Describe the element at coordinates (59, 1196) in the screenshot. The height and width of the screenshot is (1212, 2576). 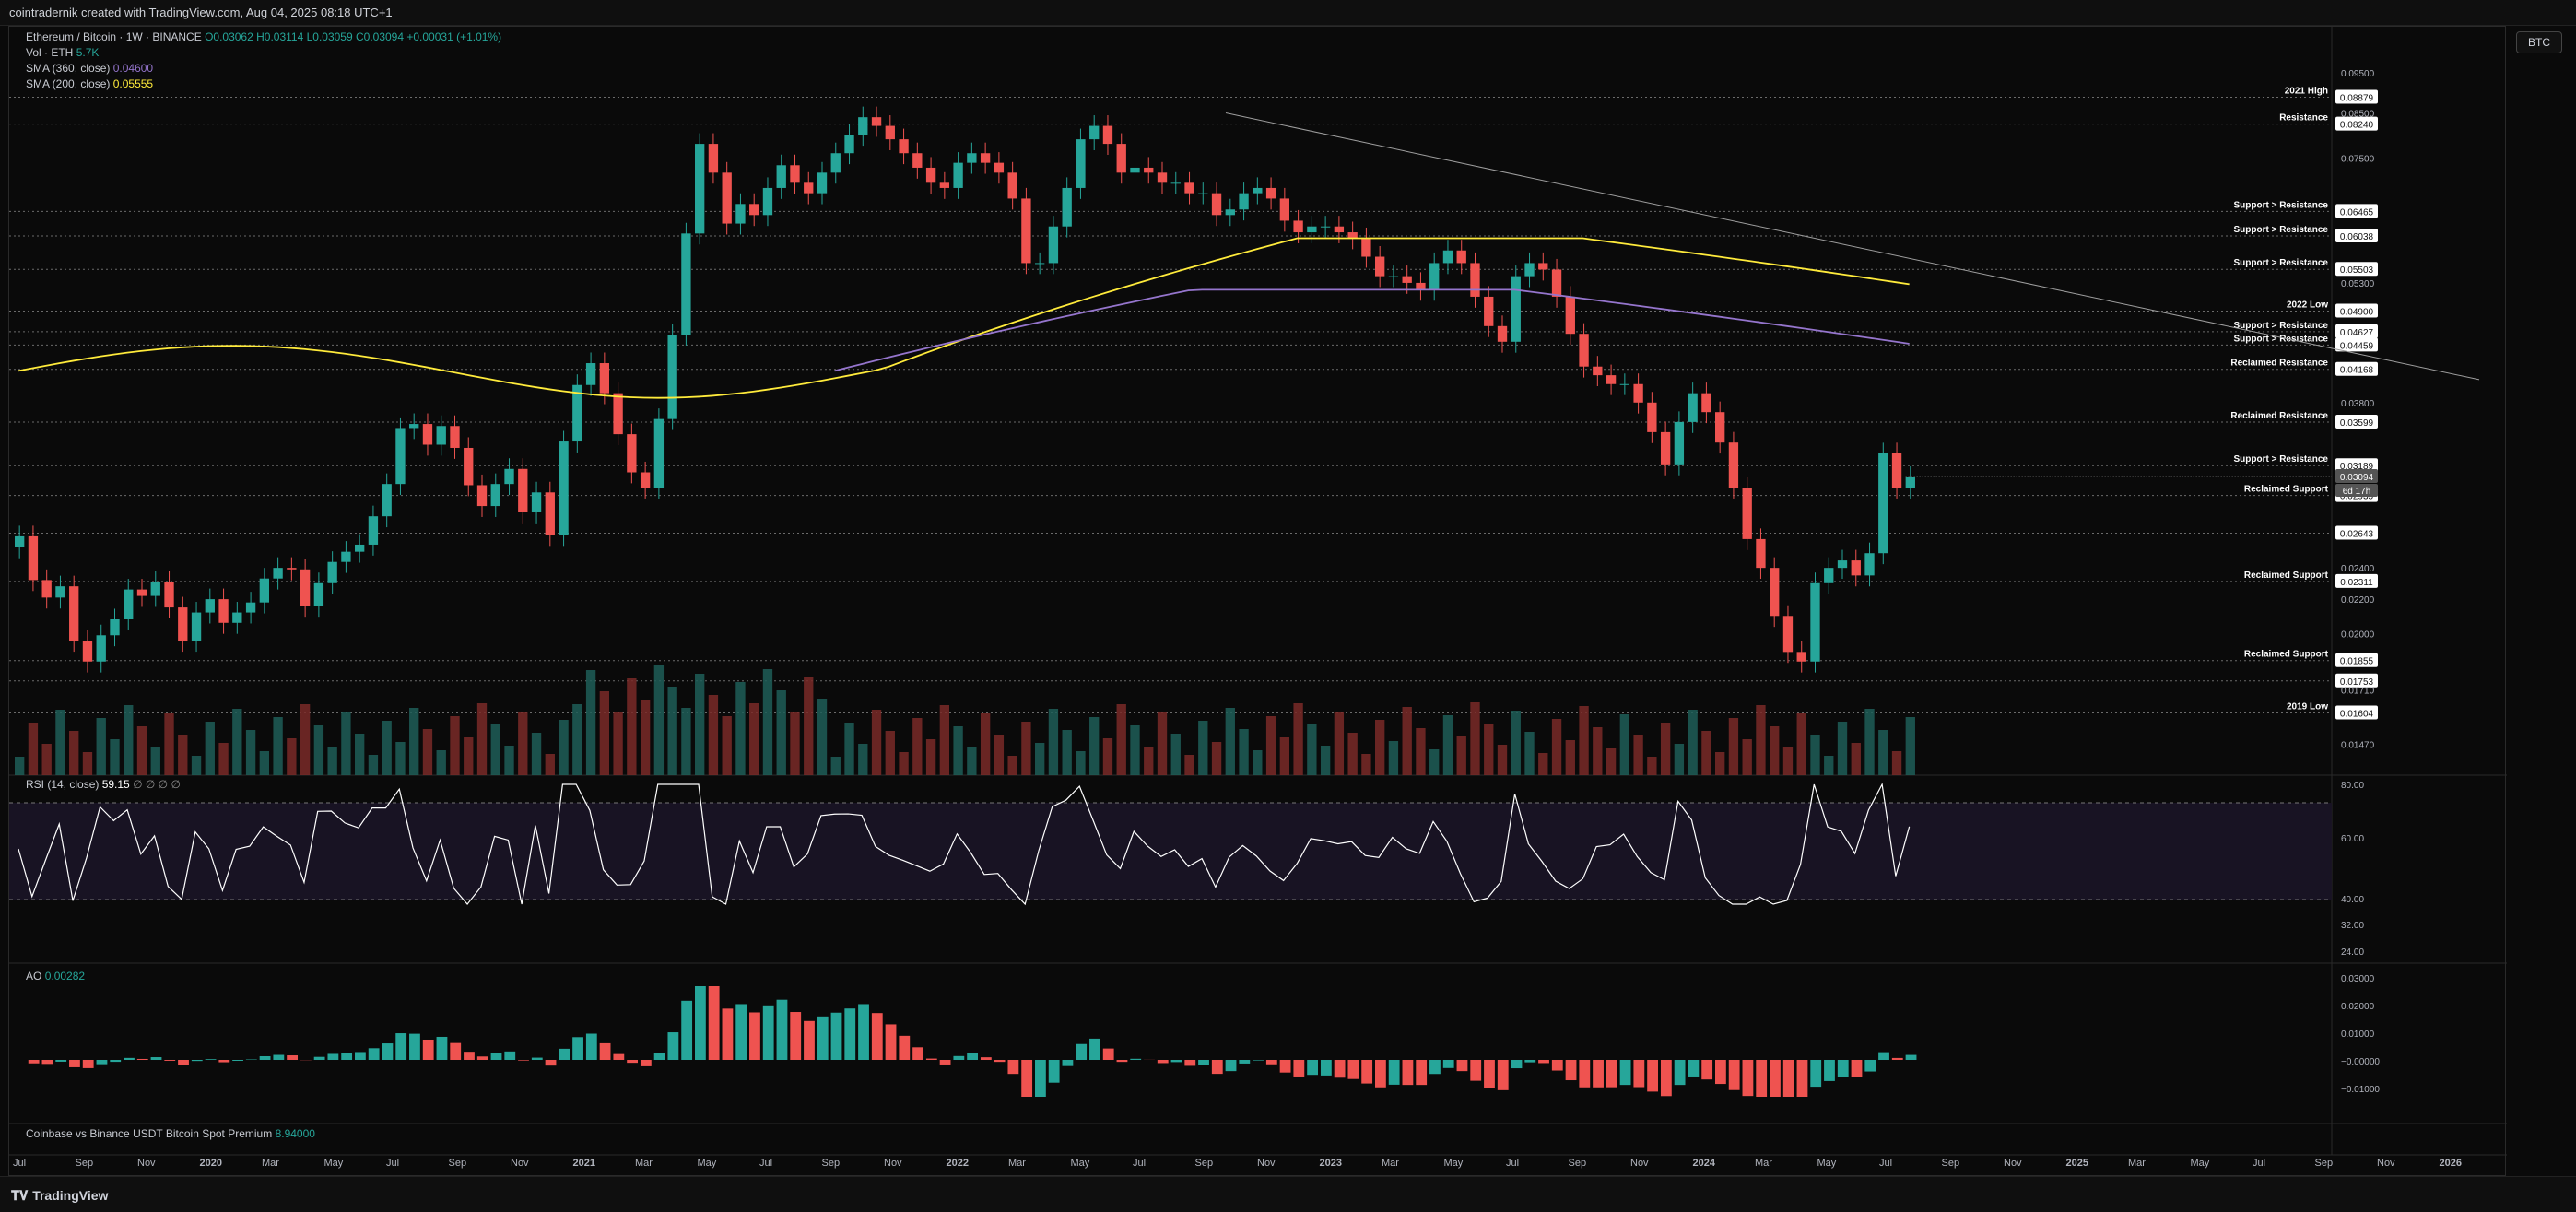
I see `tradingview-logo: 𝐓𝐕 TradingView` at that location.